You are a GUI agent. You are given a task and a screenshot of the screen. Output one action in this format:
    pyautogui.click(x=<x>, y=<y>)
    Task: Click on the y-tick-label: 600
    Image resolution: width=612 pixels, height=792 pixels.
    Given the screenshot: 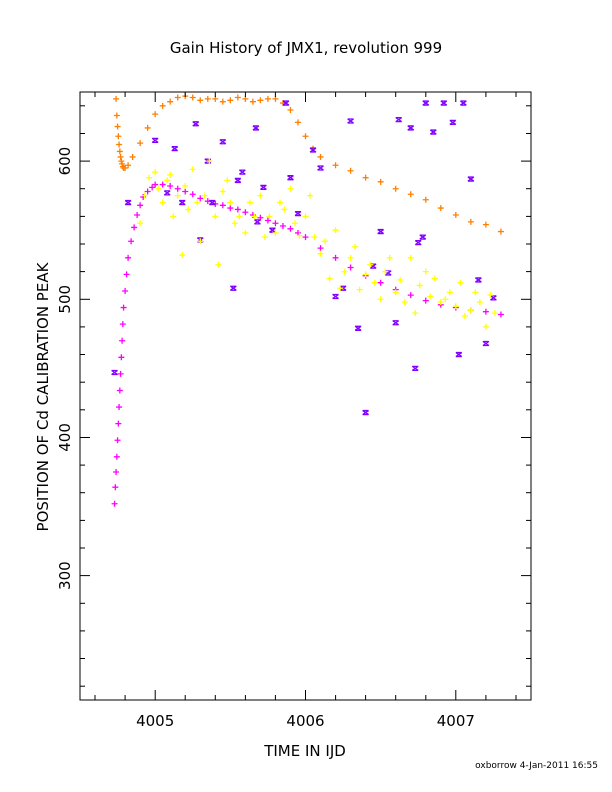 What is the action you would take?
    pyautogui.click(x=65, y=161)
    